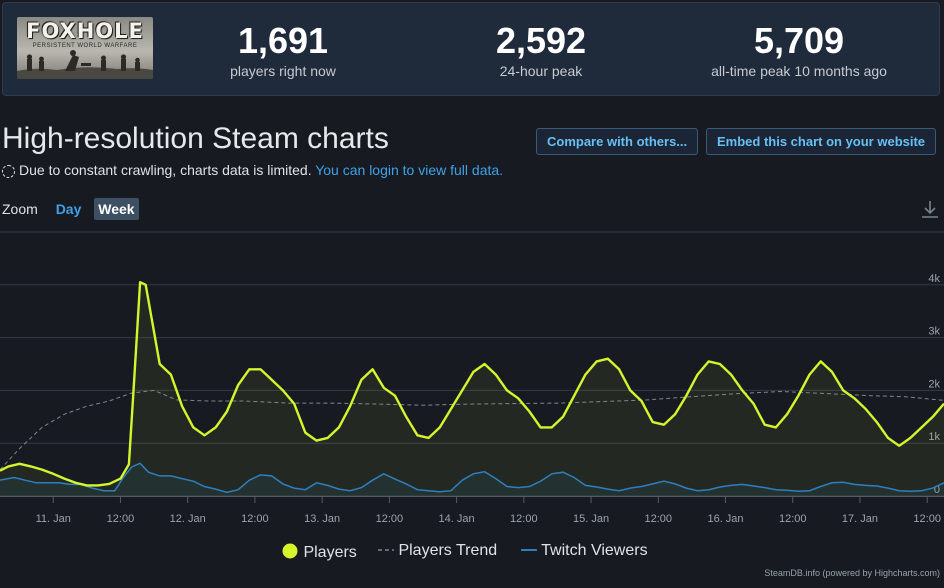  I want to click on twitch-viewers-area, so click(472, 479).